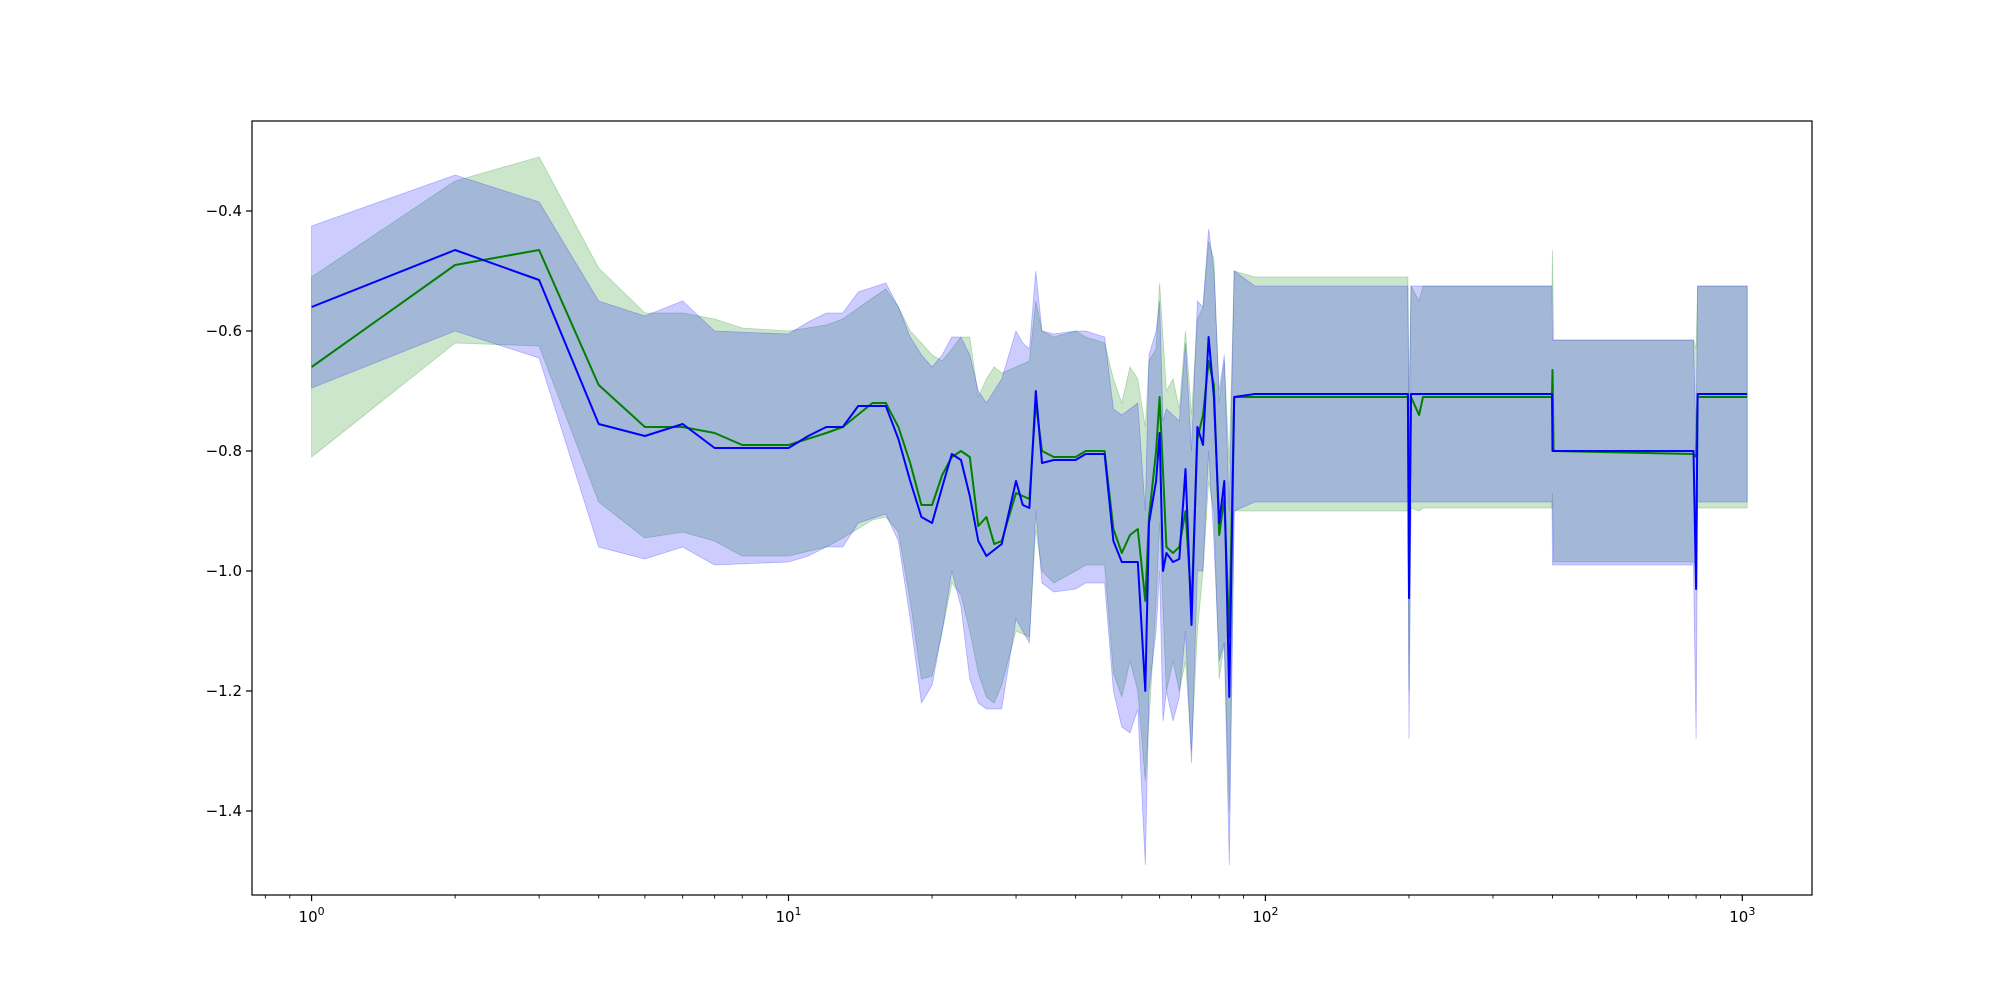 This screenshot has height=1000, width=2000. Describe the element at coordinates (1751, 911) in the screenshot. I see `x-tick-exponent: 3` at that location.